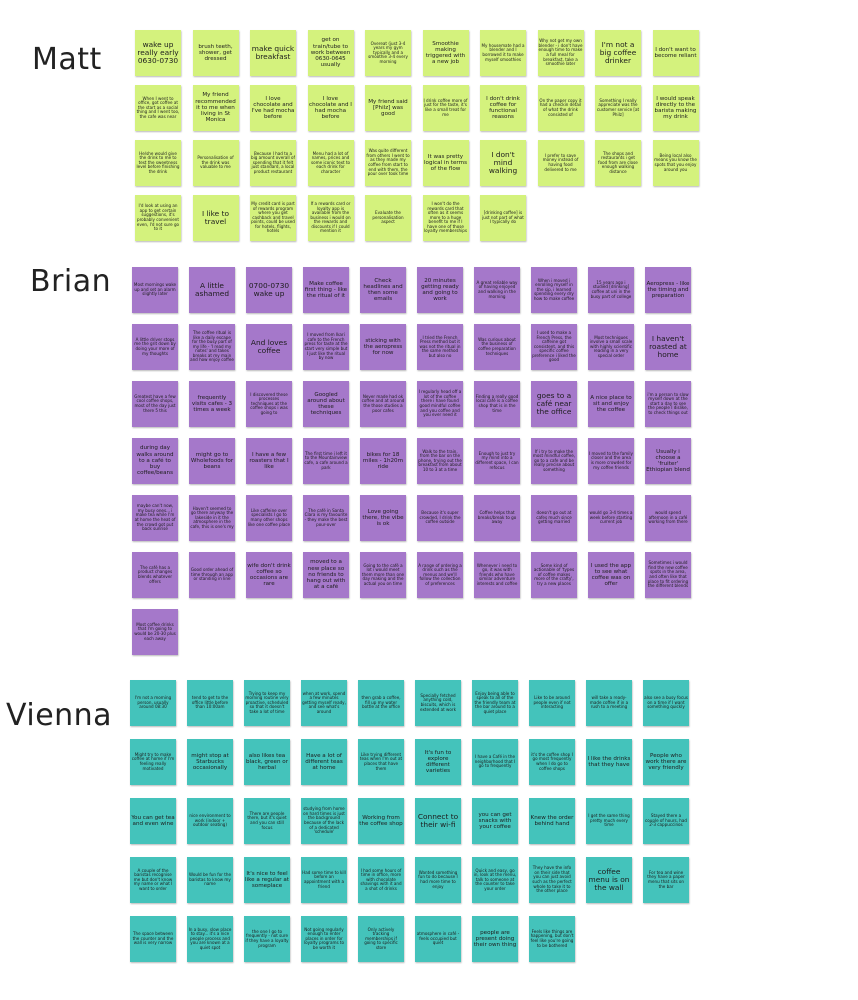 The height and width of the screenshot is (1000, 858). Describe the element at coordinates (438, 821) in the screenshot. I see `sticky-note: Connect to their wi-fi` at that location.